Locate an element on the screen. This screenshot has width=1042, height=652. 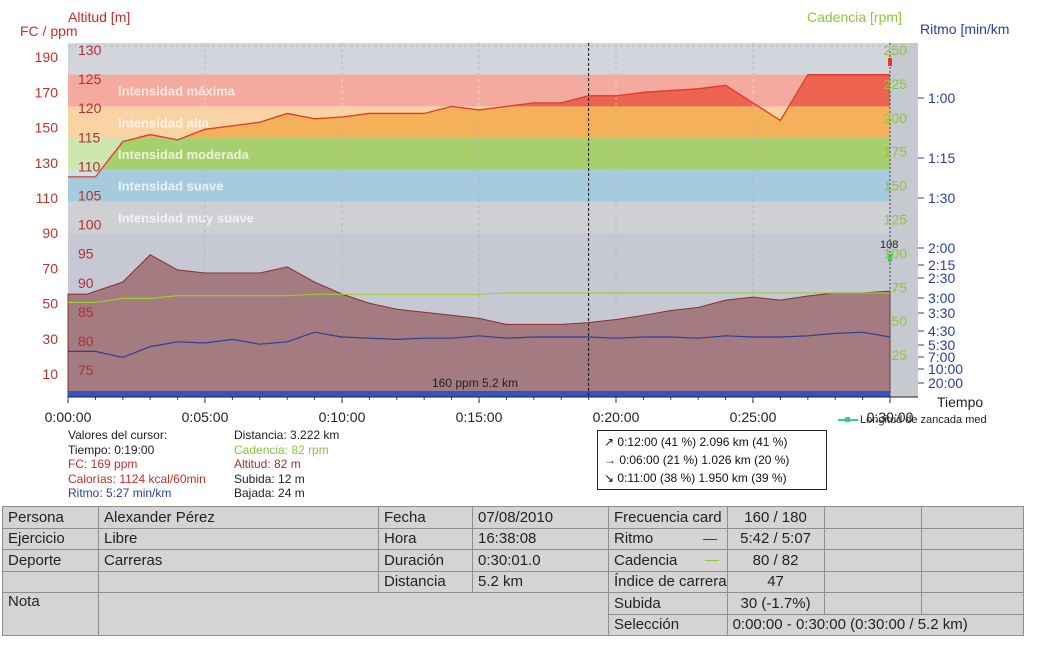
altitude-tick-label: 105 is located at coordinates (90, 196).